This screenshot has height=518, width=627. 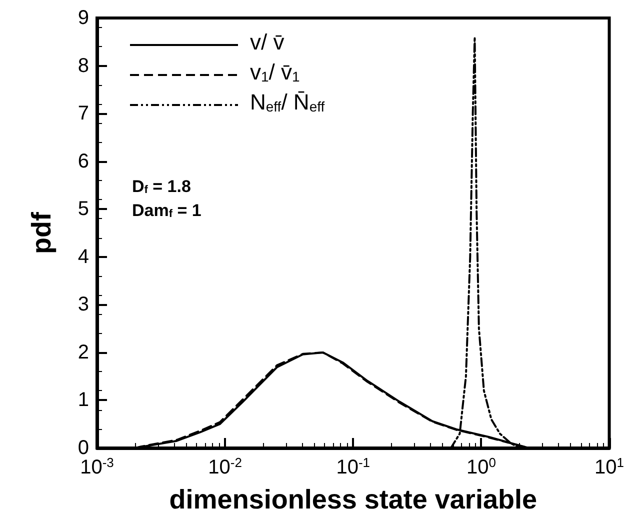 I want to click on y-tick-label: 1, so click(x=83, y=400).